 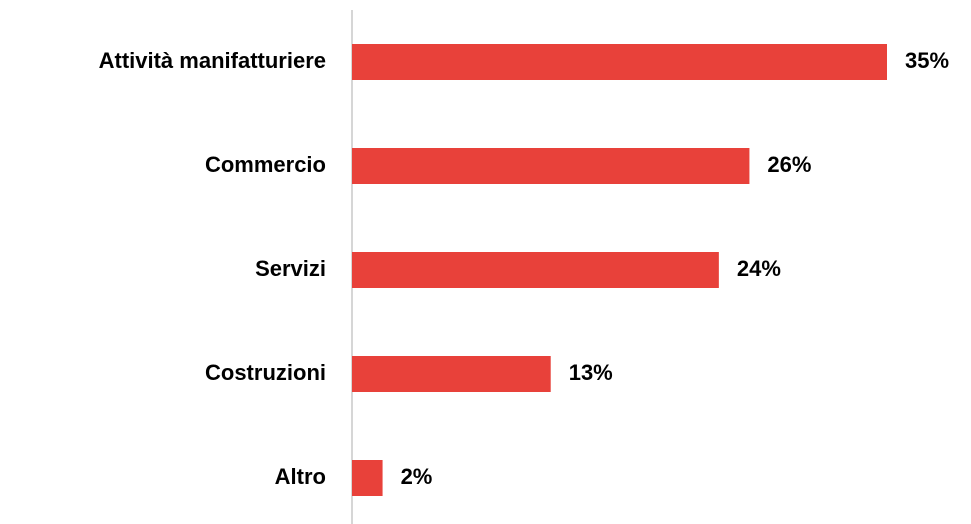 What do you see at coordinates (759, 268) in the screenshot?
I see `value-label: 24%` at bounding box center [759, 268].